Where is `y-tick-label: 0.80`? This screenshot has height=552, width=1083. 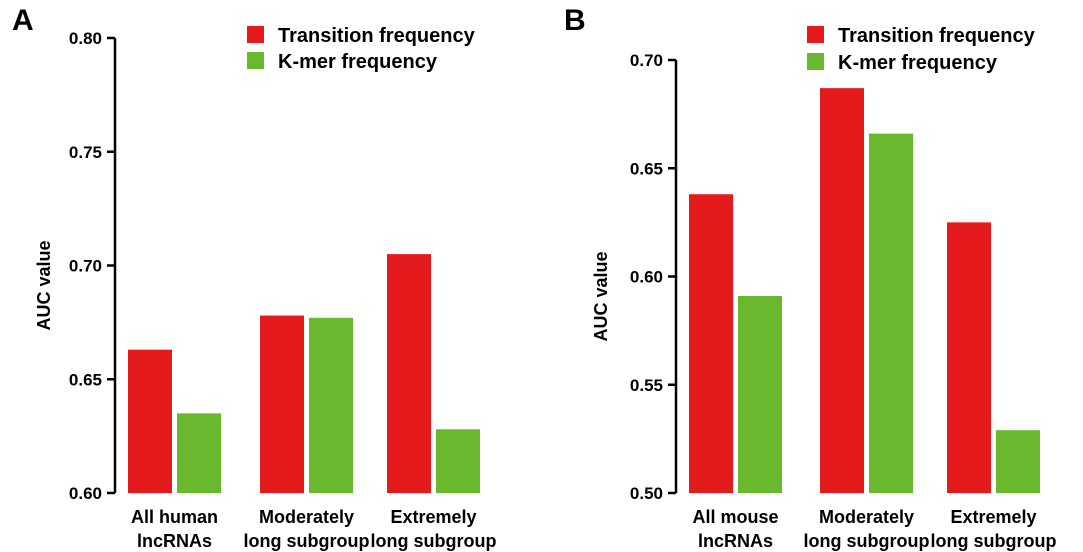 y-tick-label: 0.80 is located at coordinates (85, 38).